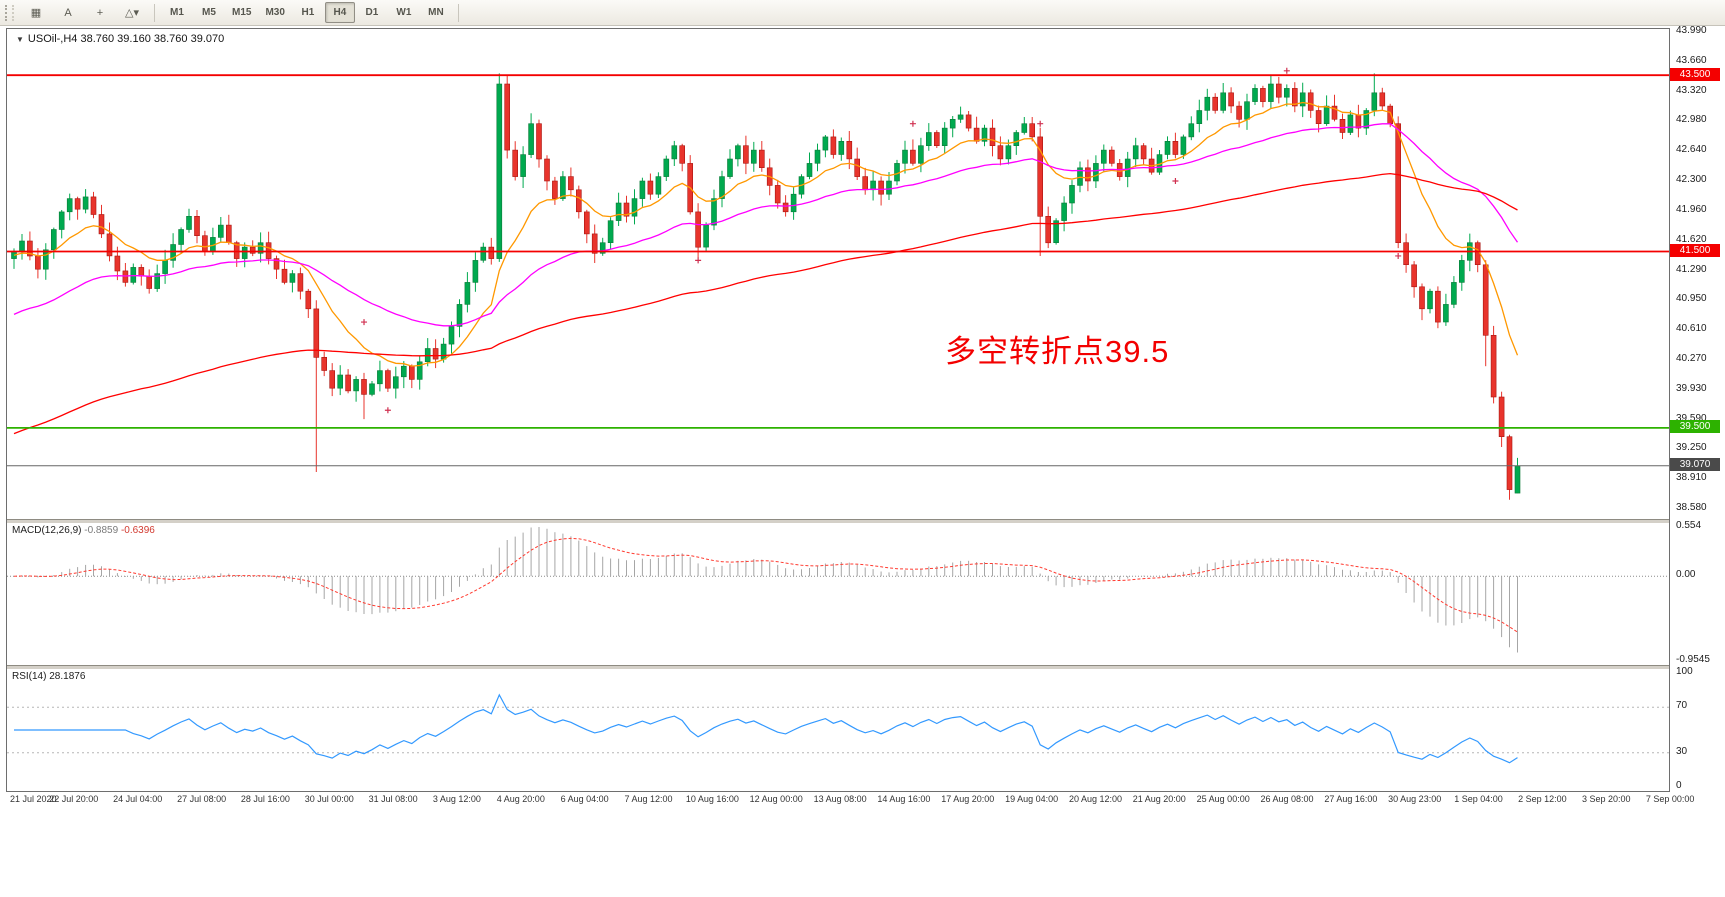 This screenshot has height=897, width=1725. What do you see at coordinates (47, 530) in the screenshot?
I see `macd-name: MACD(12,26,9)` at bounding box center [47, 530].